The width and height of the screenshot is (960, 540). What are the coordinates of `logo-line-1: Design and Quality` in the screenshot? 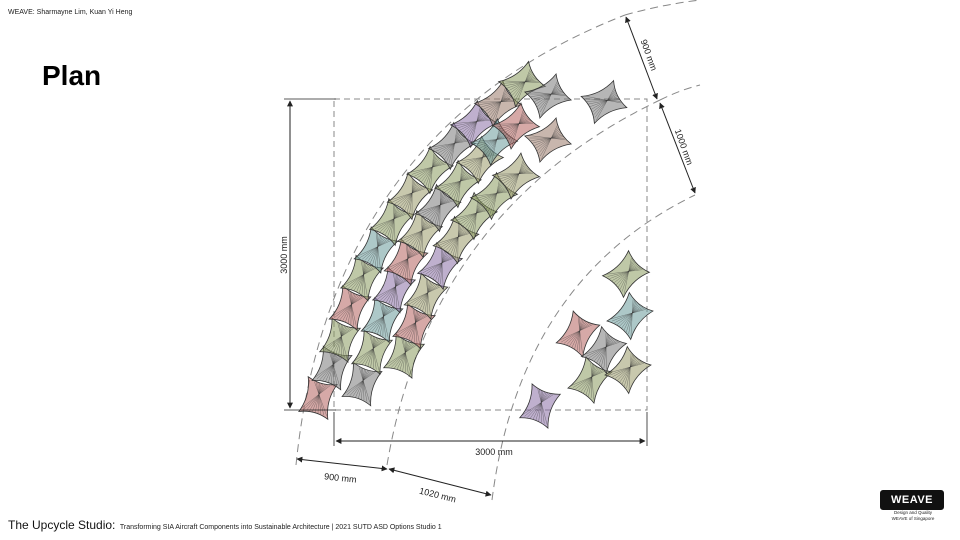 It's located at (913, 512).